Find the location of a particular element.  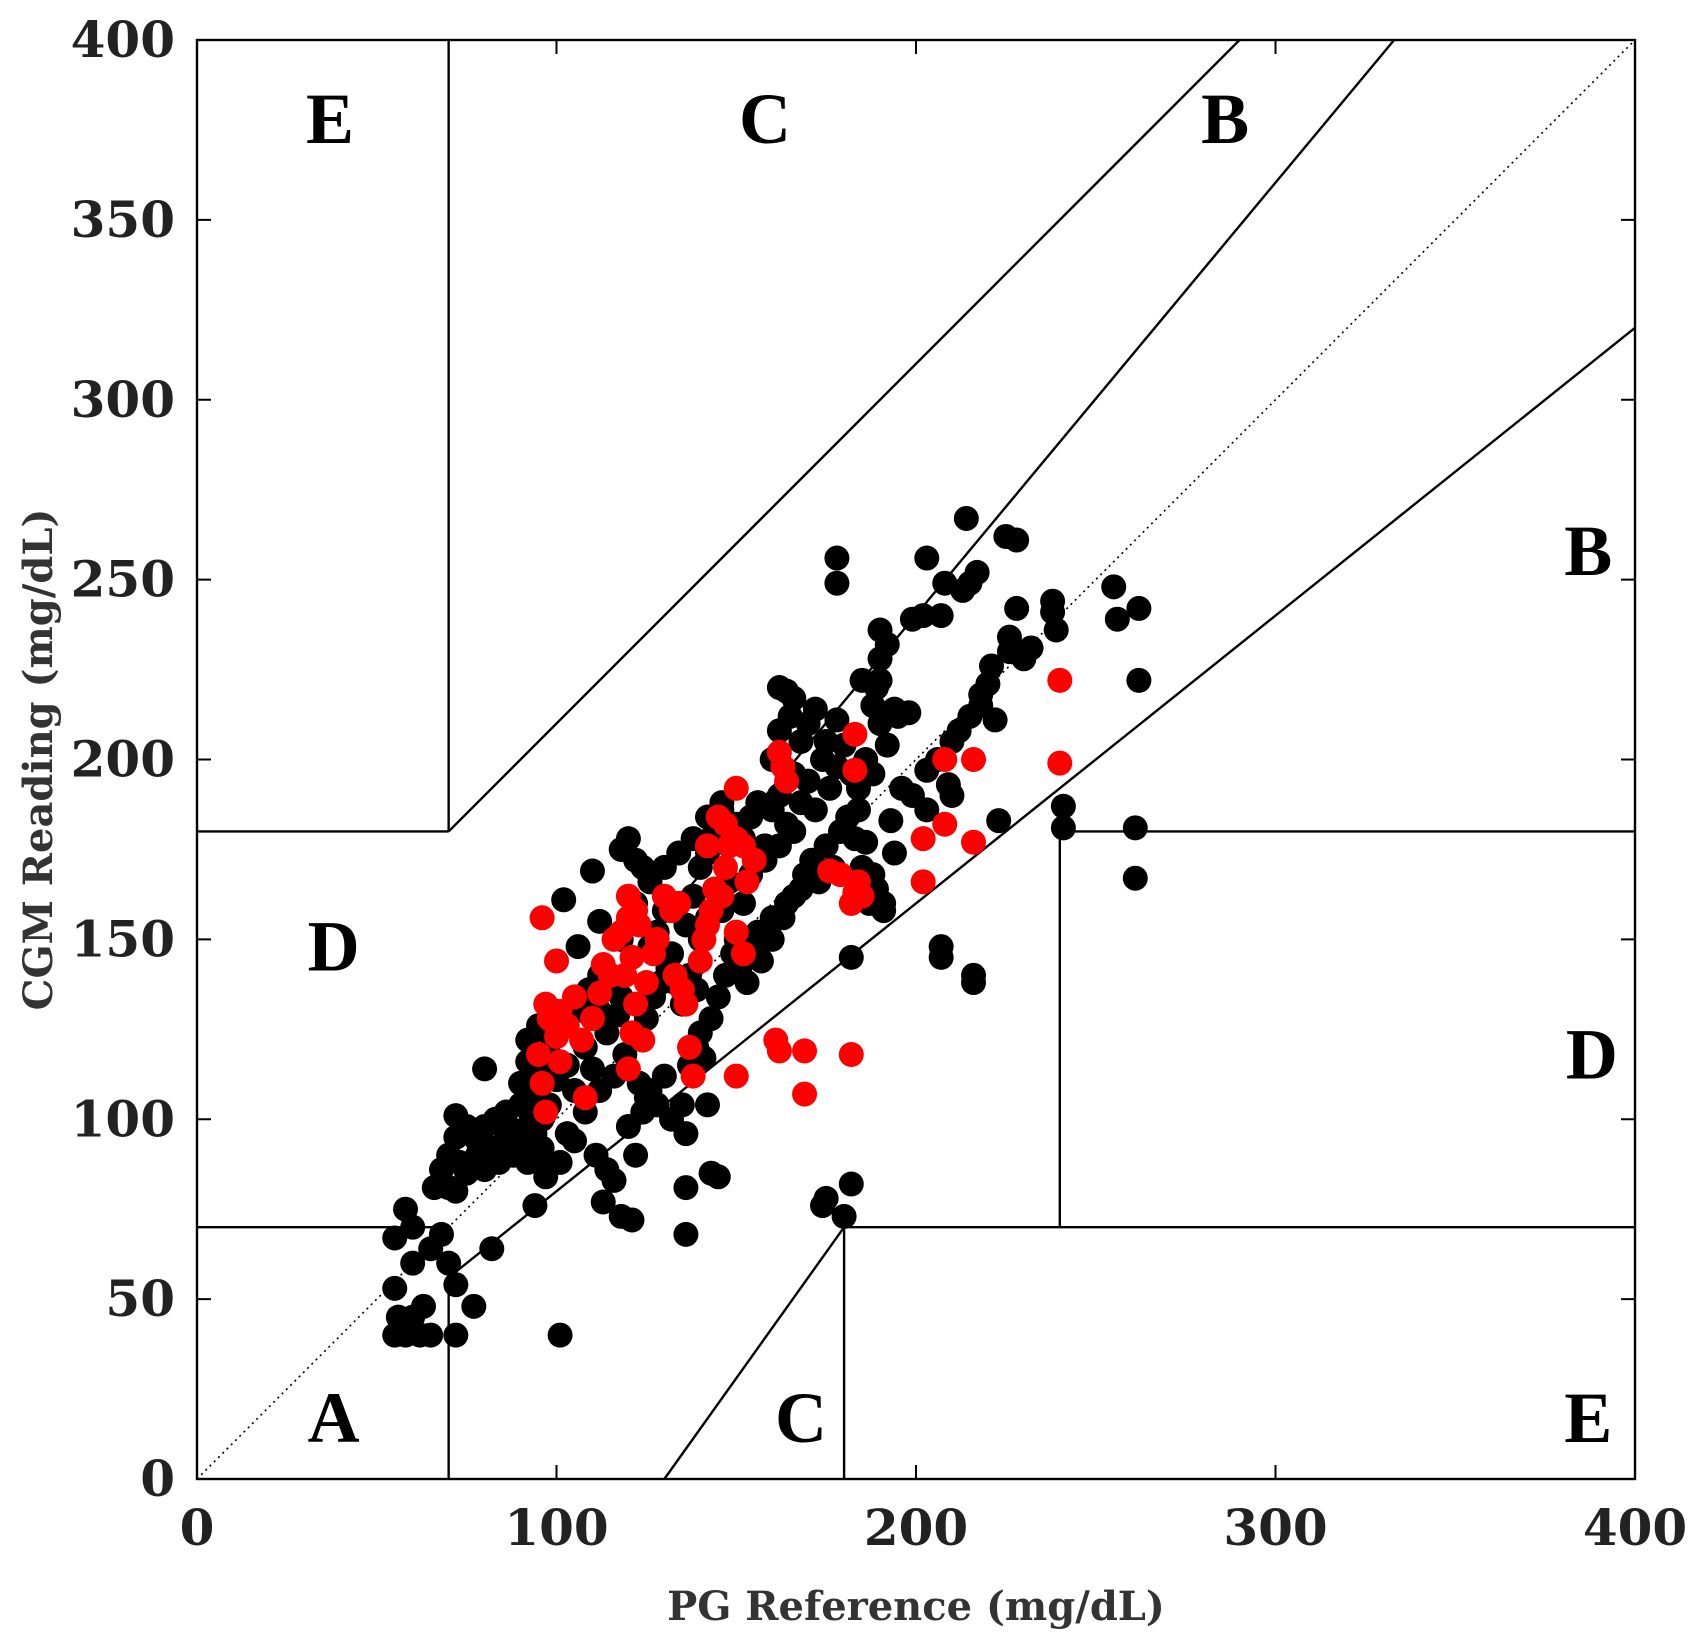

y-axis-title: CGM Reading (mg/dL) is located at coordinates (38, 760).